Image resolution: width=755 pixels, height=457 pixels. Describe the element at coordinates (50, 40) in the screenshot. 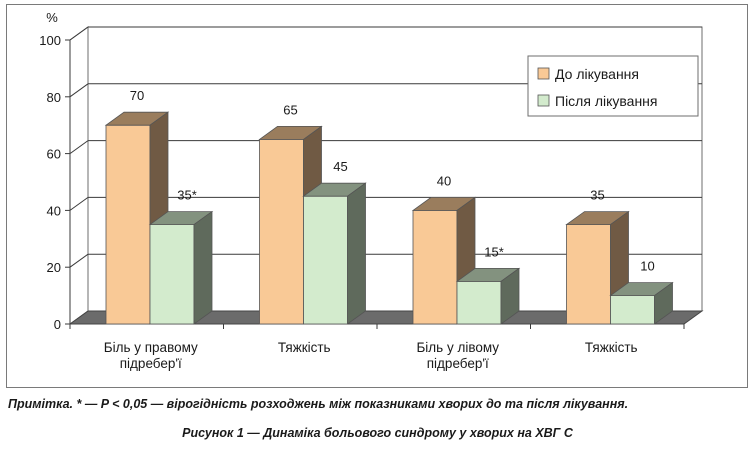

I see `y-tick-label: 100` at that location.